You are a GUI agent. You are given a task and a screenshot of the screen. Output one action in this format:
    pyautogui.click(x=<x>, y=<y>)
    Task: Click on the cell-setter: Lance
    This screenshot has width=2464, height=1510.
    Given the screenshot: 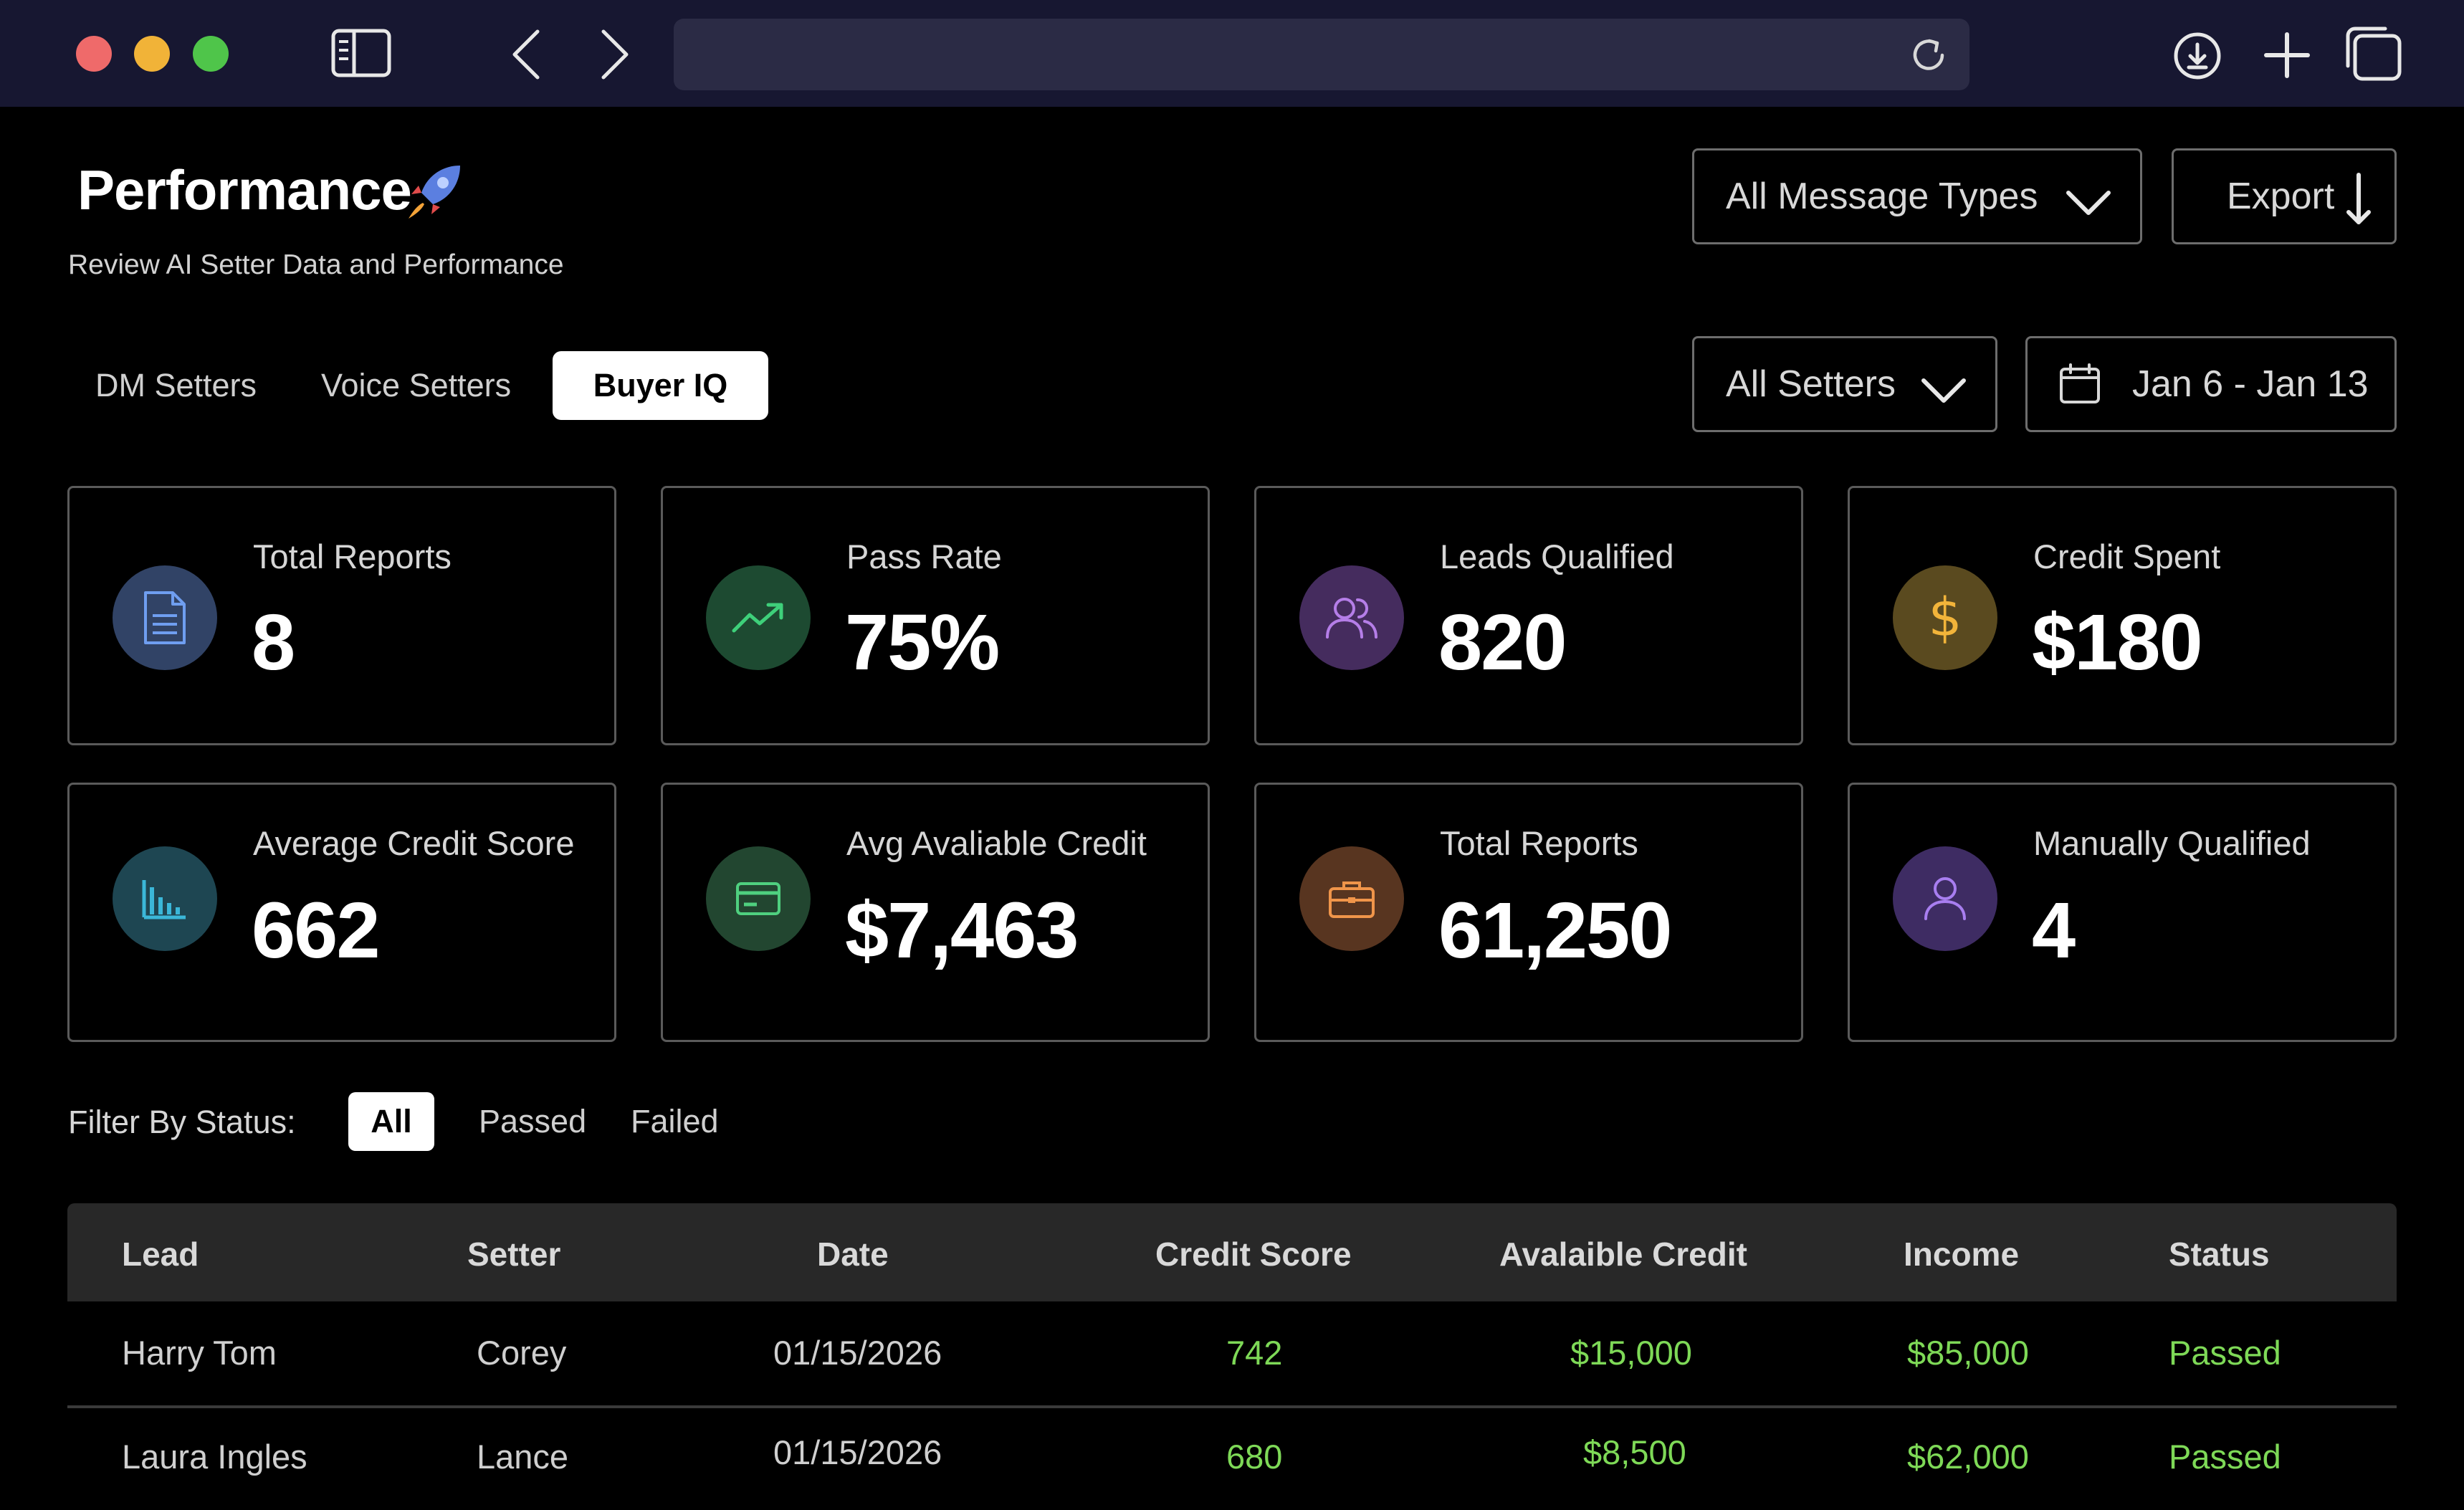 What is the action you would take?
    pyautogui.click(x=523, y=1457)
    